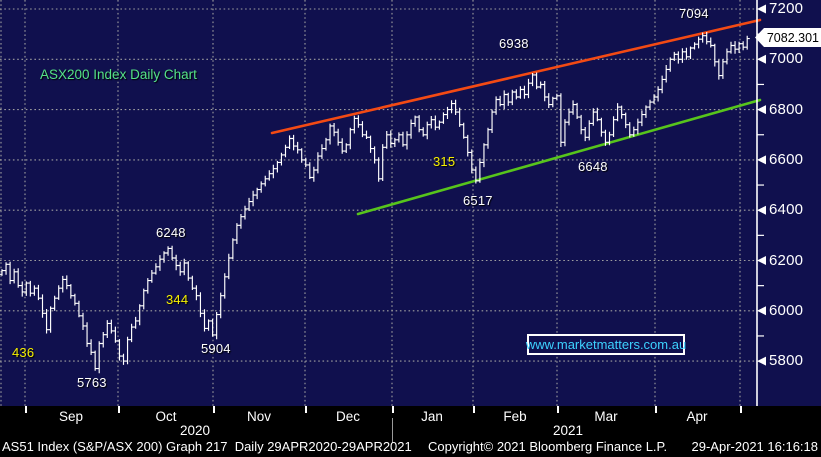 The height and width of the screenshot is (457, 821). I want to click on price-annotation-6248: 6248, so click(171, 232).